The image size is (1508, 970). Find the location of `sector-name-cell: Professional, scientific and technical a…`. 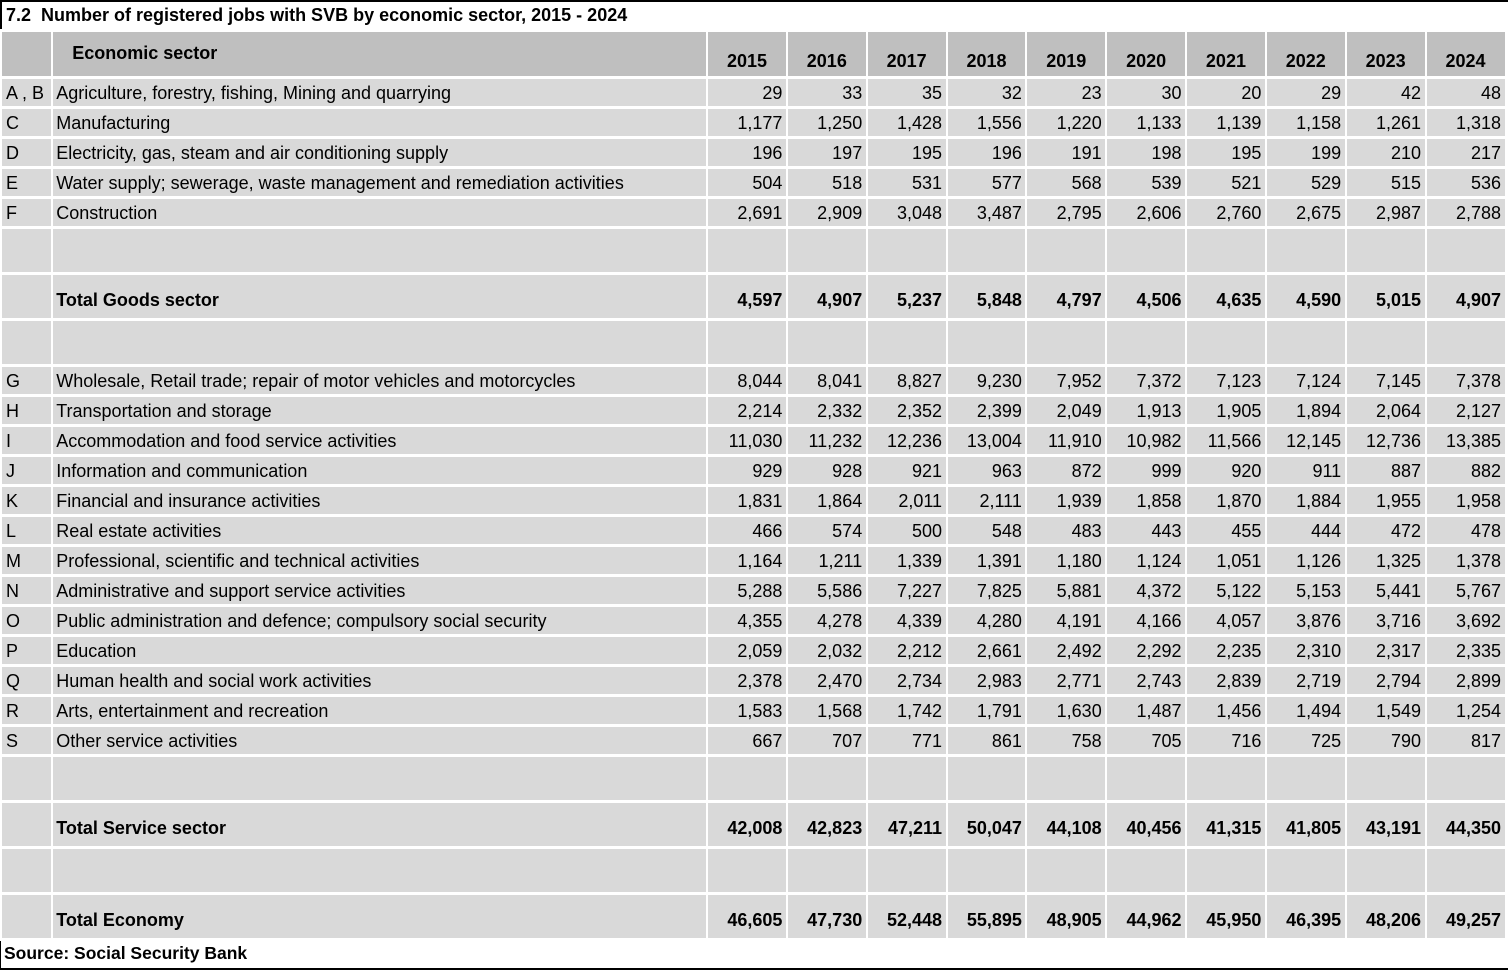

sector-name-cell: Professional, scientific and technical a… is located at coordinates (380, 560).